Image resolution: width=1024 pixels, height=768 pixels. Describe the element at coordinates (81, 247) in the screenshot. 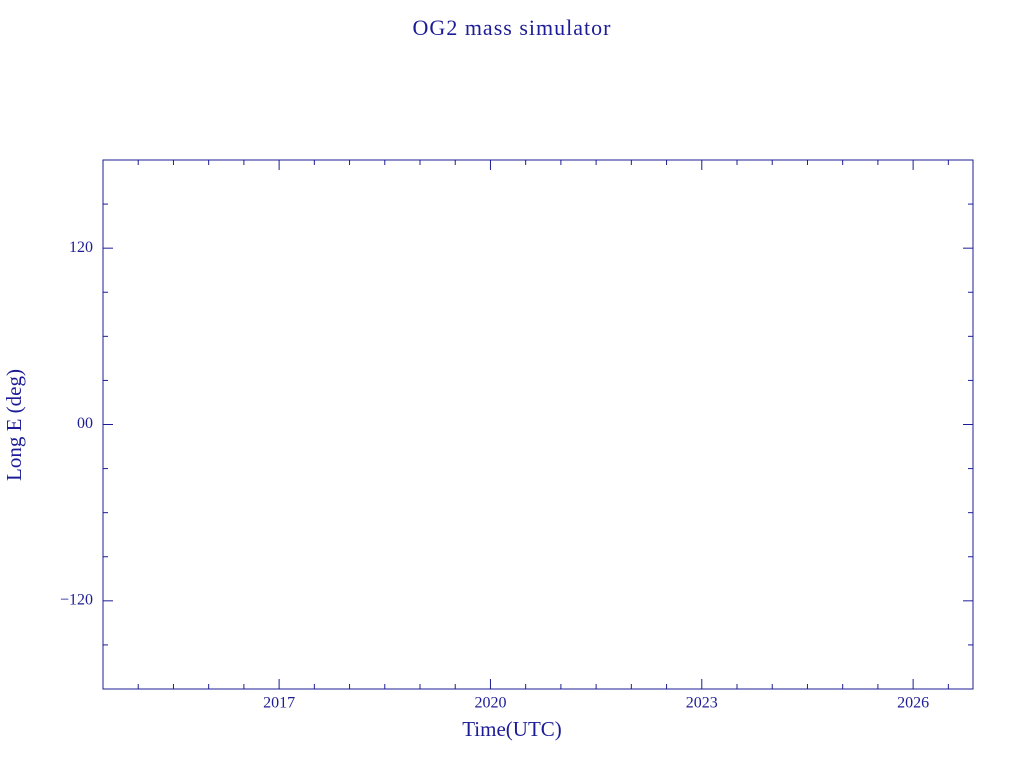

I see `y-tick-label: 120` at that location.